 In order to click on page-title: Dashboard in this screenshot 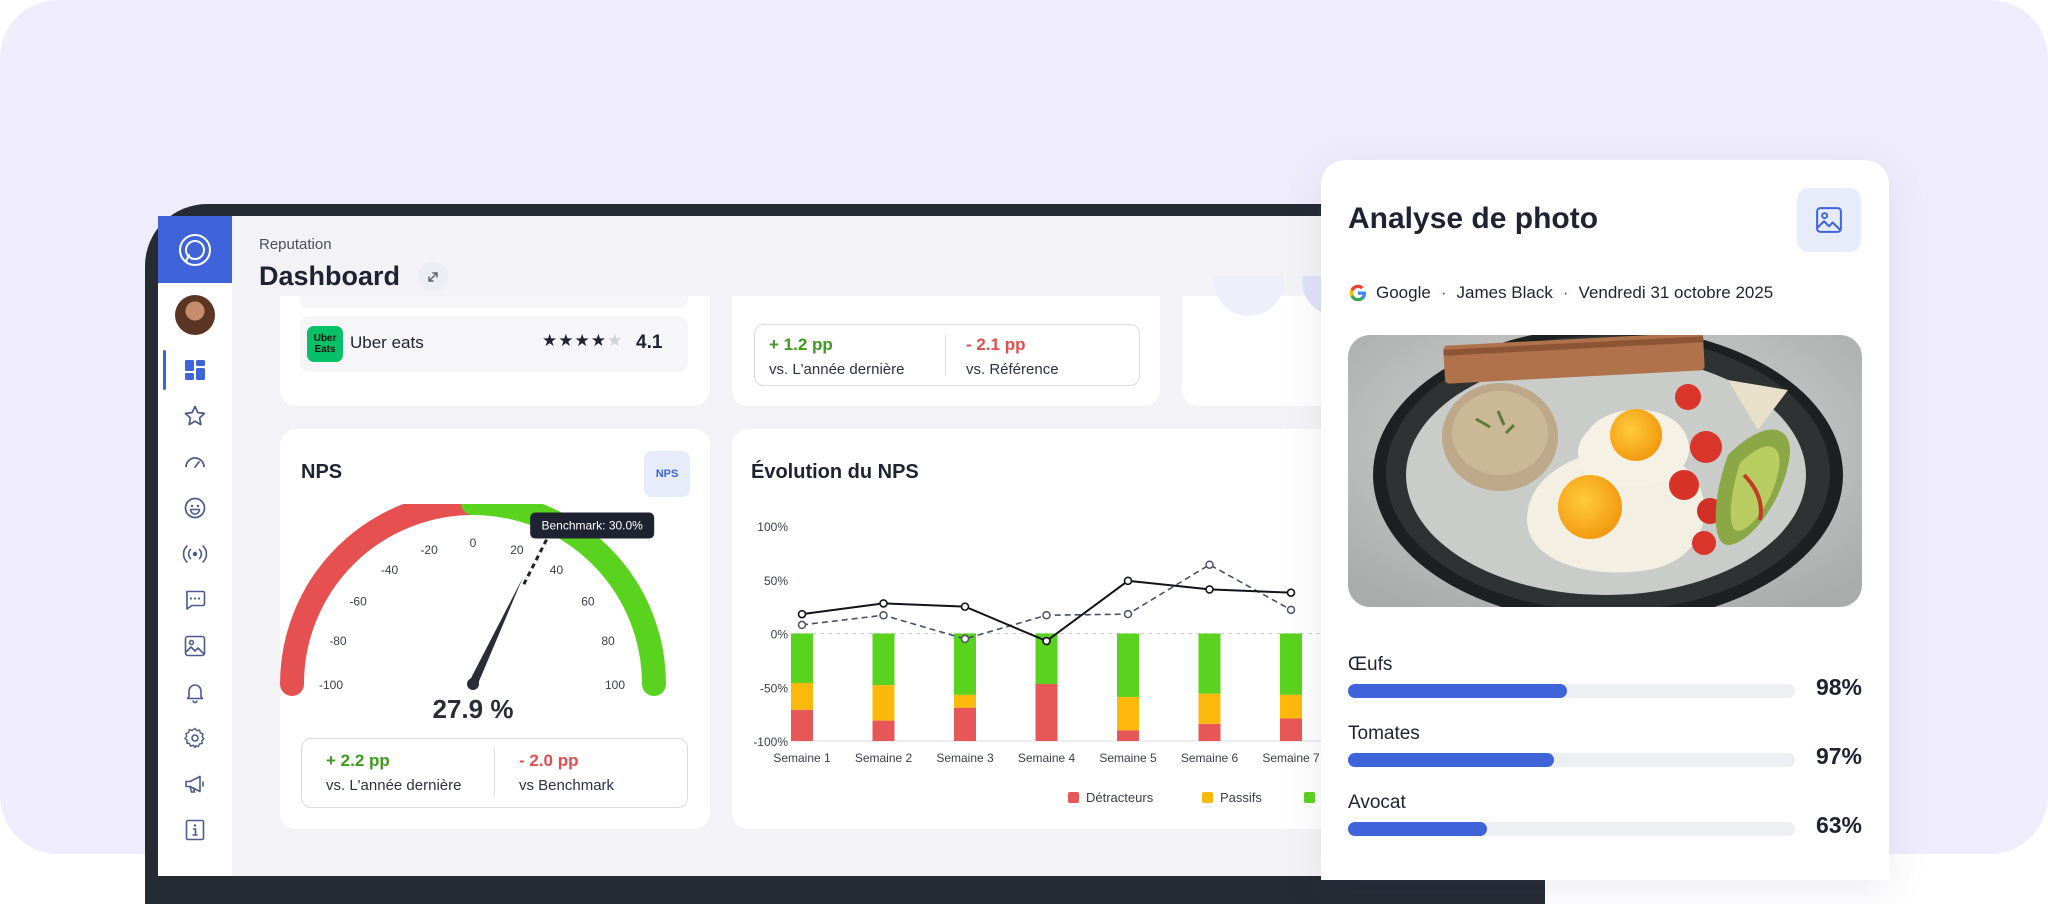, I will do `click(330, 276)`.